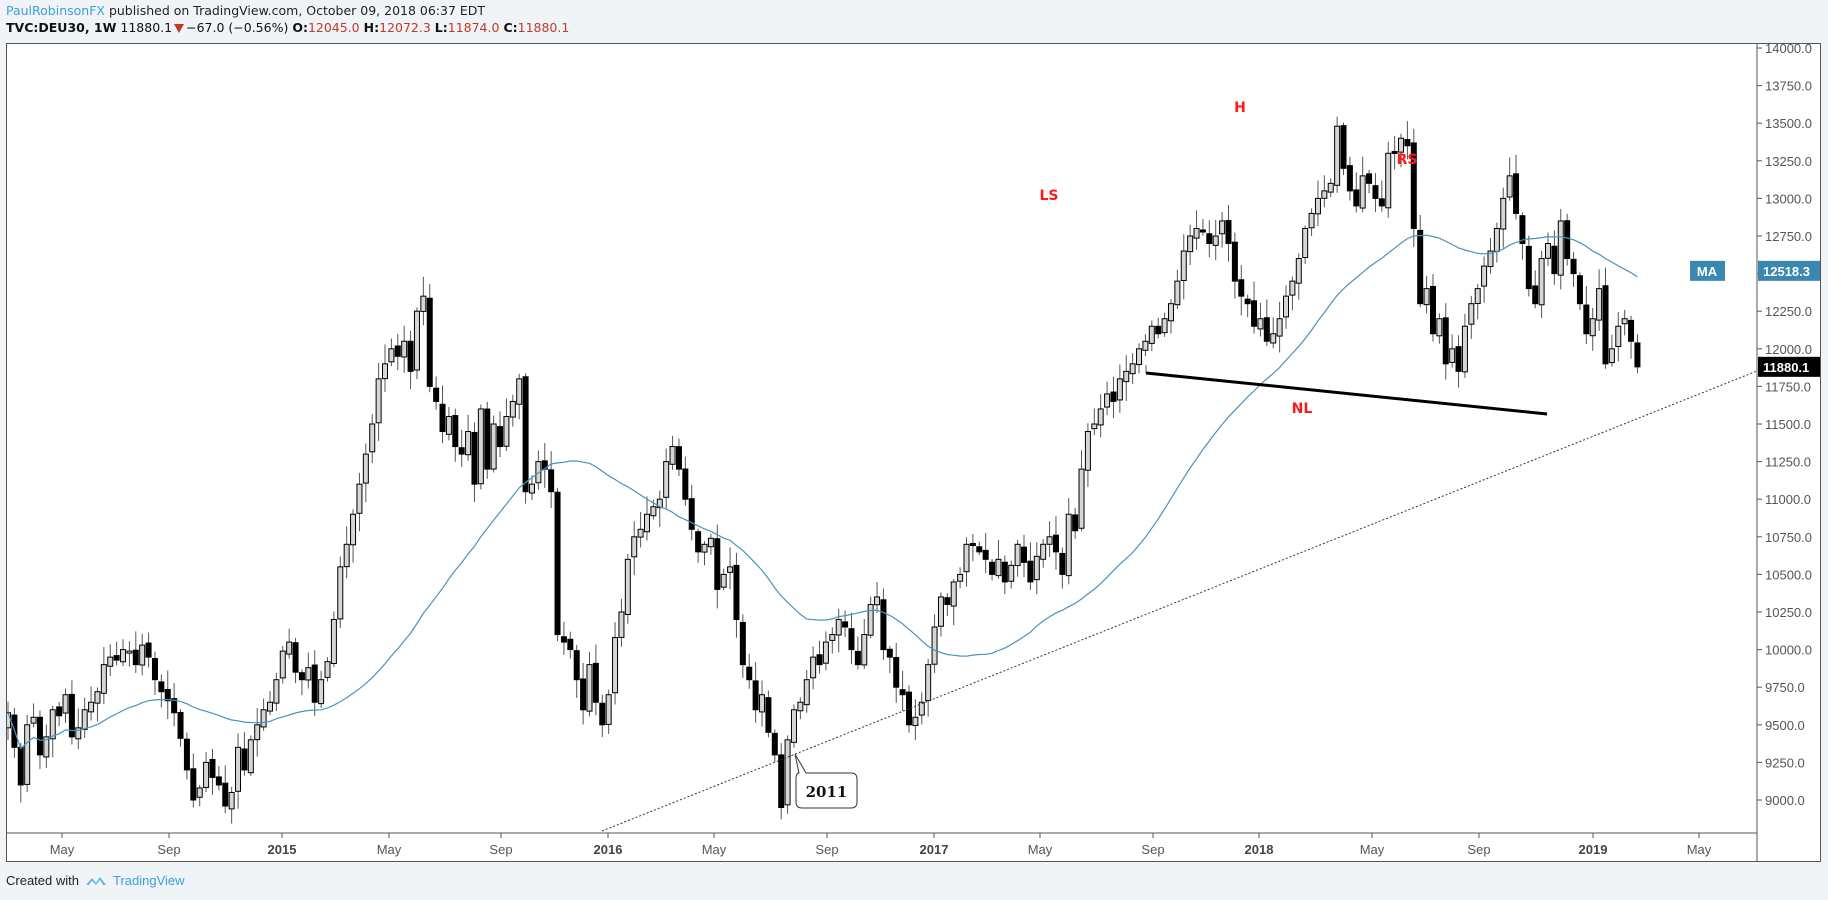 The width and height of the screenshot is (1828, 900). What do you see at coordinates (1788, 612) in the screenshot?
I see `price-tick-label: 10250.0` at bounding box center [1788, 612].